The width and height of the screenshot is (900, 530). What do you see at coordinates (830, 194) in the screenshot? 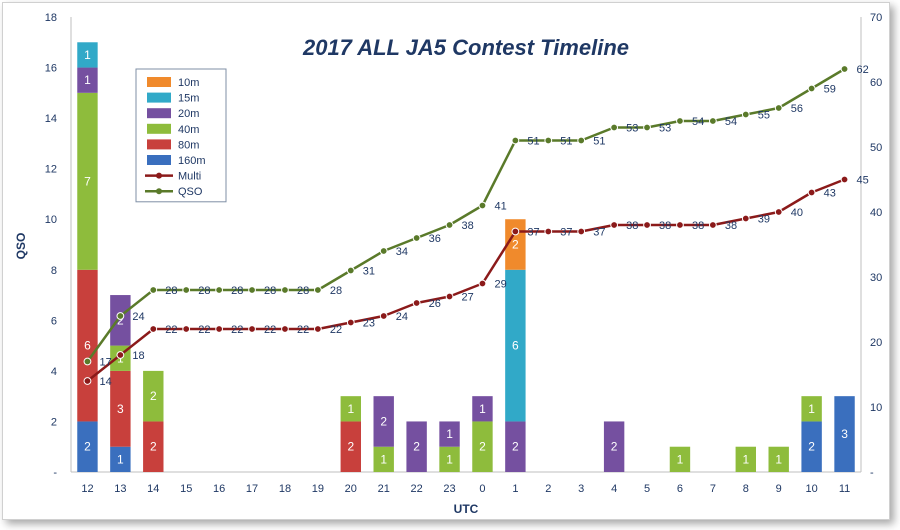
I see `line-data-label: 43` at bounding box center [830, 194].